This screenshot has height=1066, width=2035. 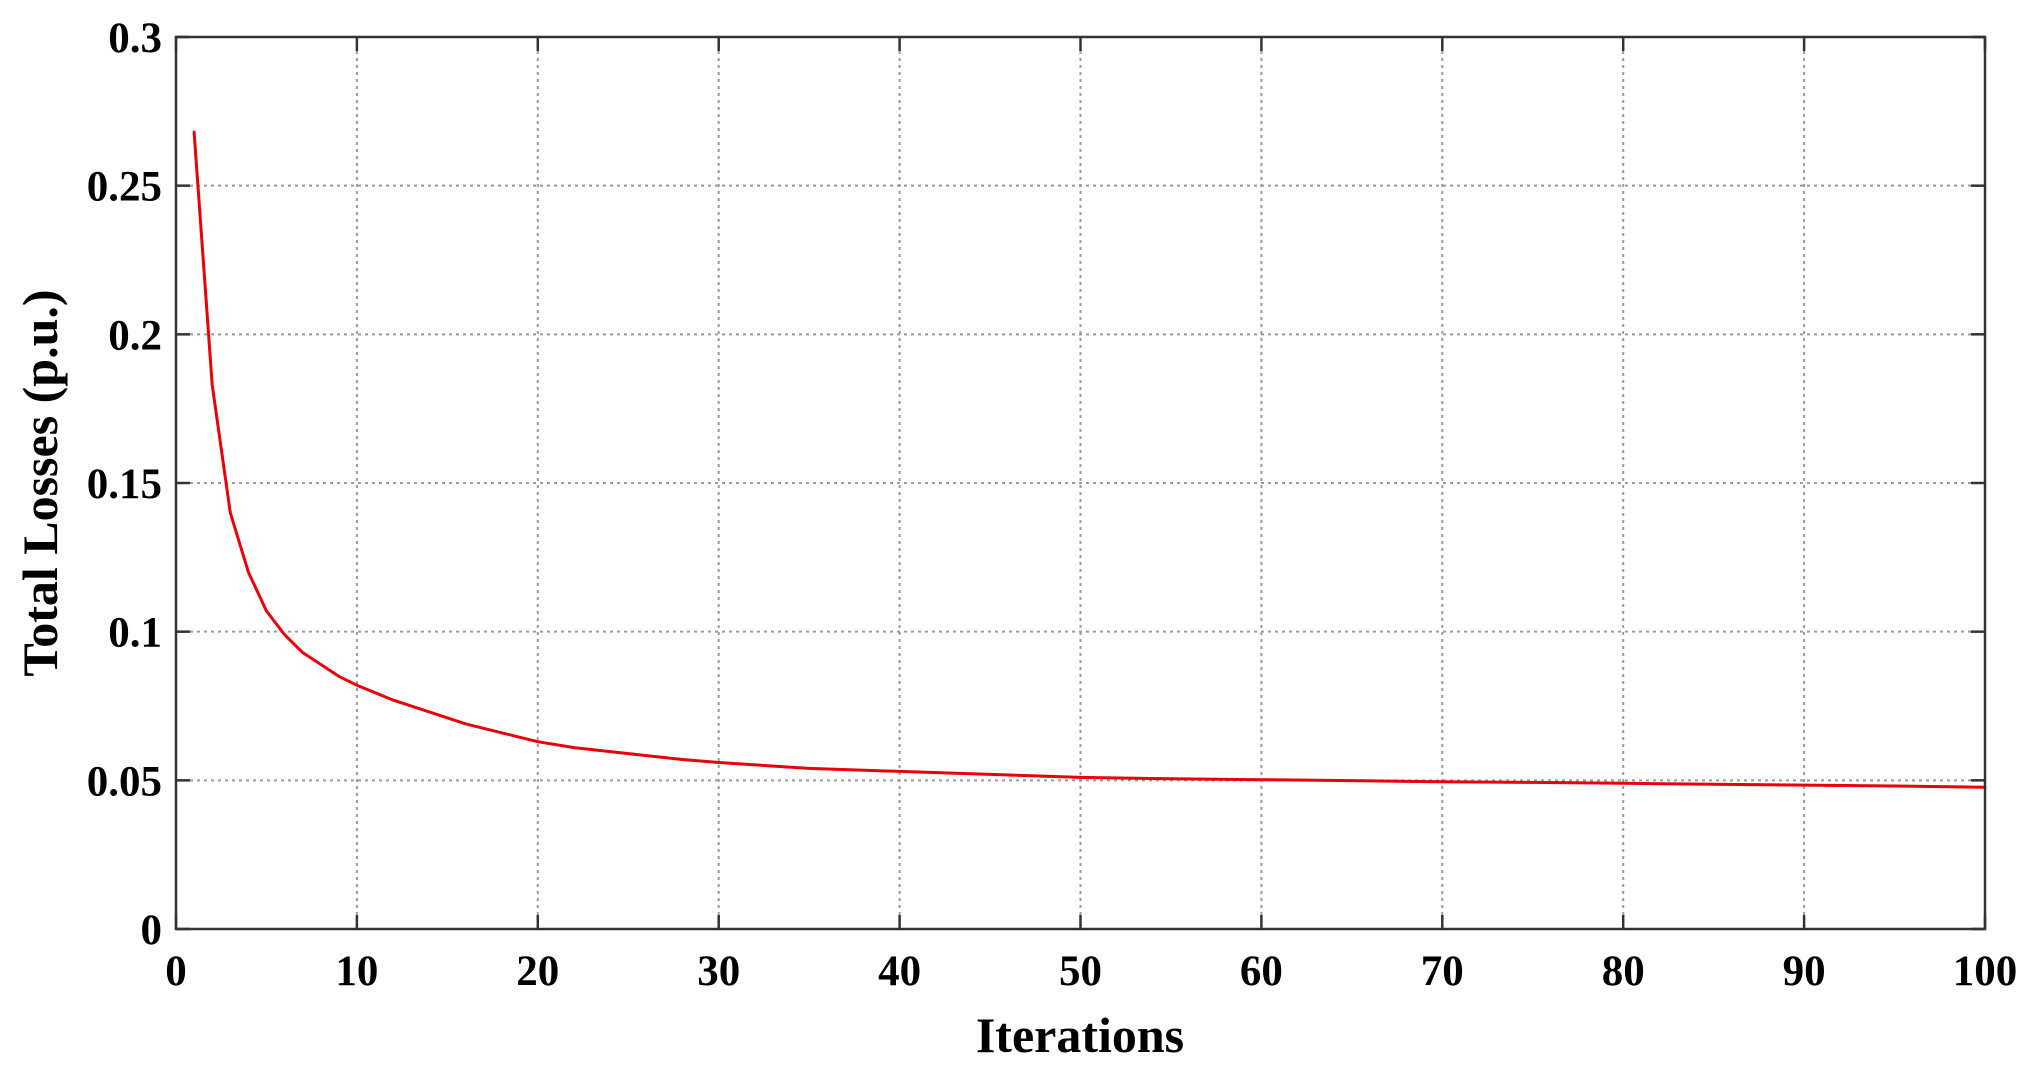 I want to click on x-tick-label: 80, so click(x=1623, y=971).